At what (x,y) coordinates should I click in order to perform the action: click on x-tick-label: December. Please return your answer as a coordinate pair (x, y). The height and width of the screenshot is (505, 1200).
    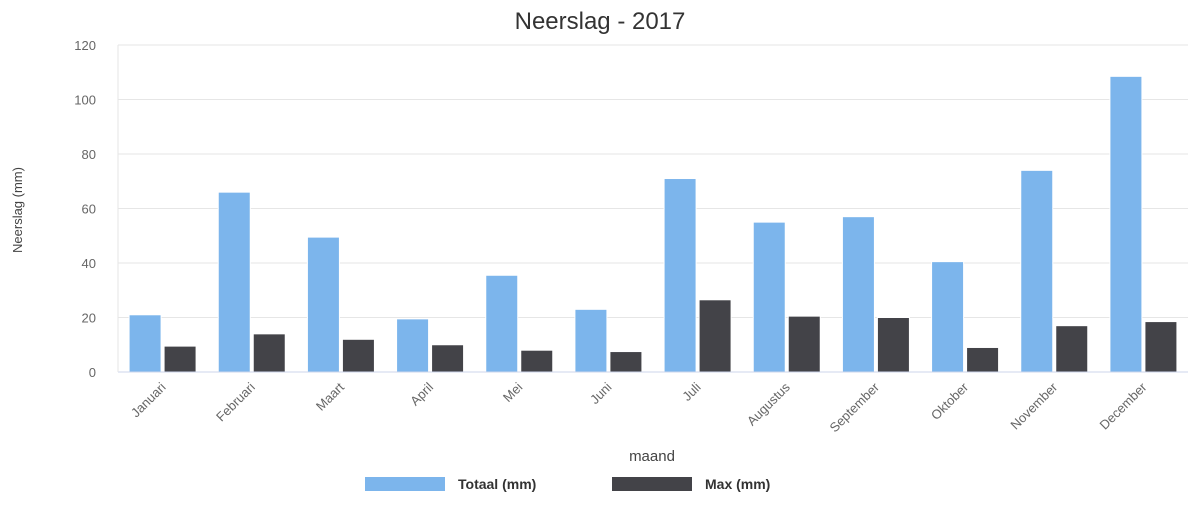
    Looking at the image, I should click on (1123, 405).